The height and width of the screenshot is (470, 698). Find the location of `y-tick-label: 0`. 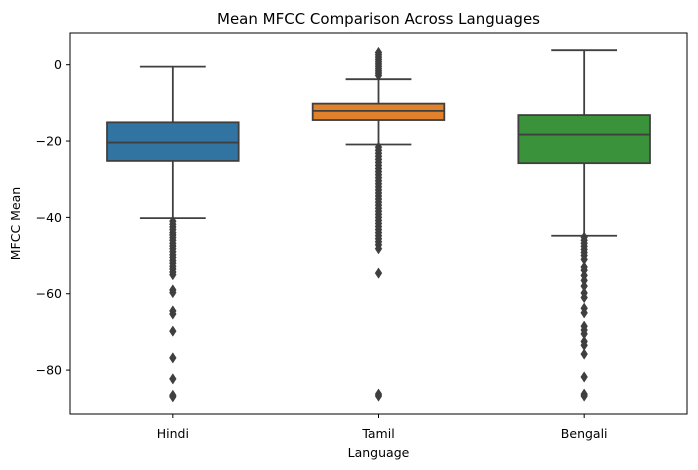

y-tick-label: 0 is located at coordinates (58, 64).